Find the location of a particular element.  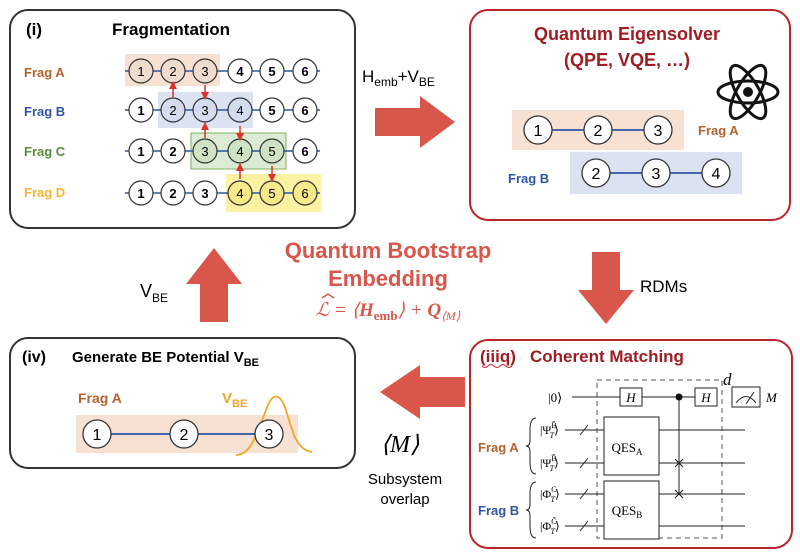

node-a-6: 6 is located at coordinates (304, 71).